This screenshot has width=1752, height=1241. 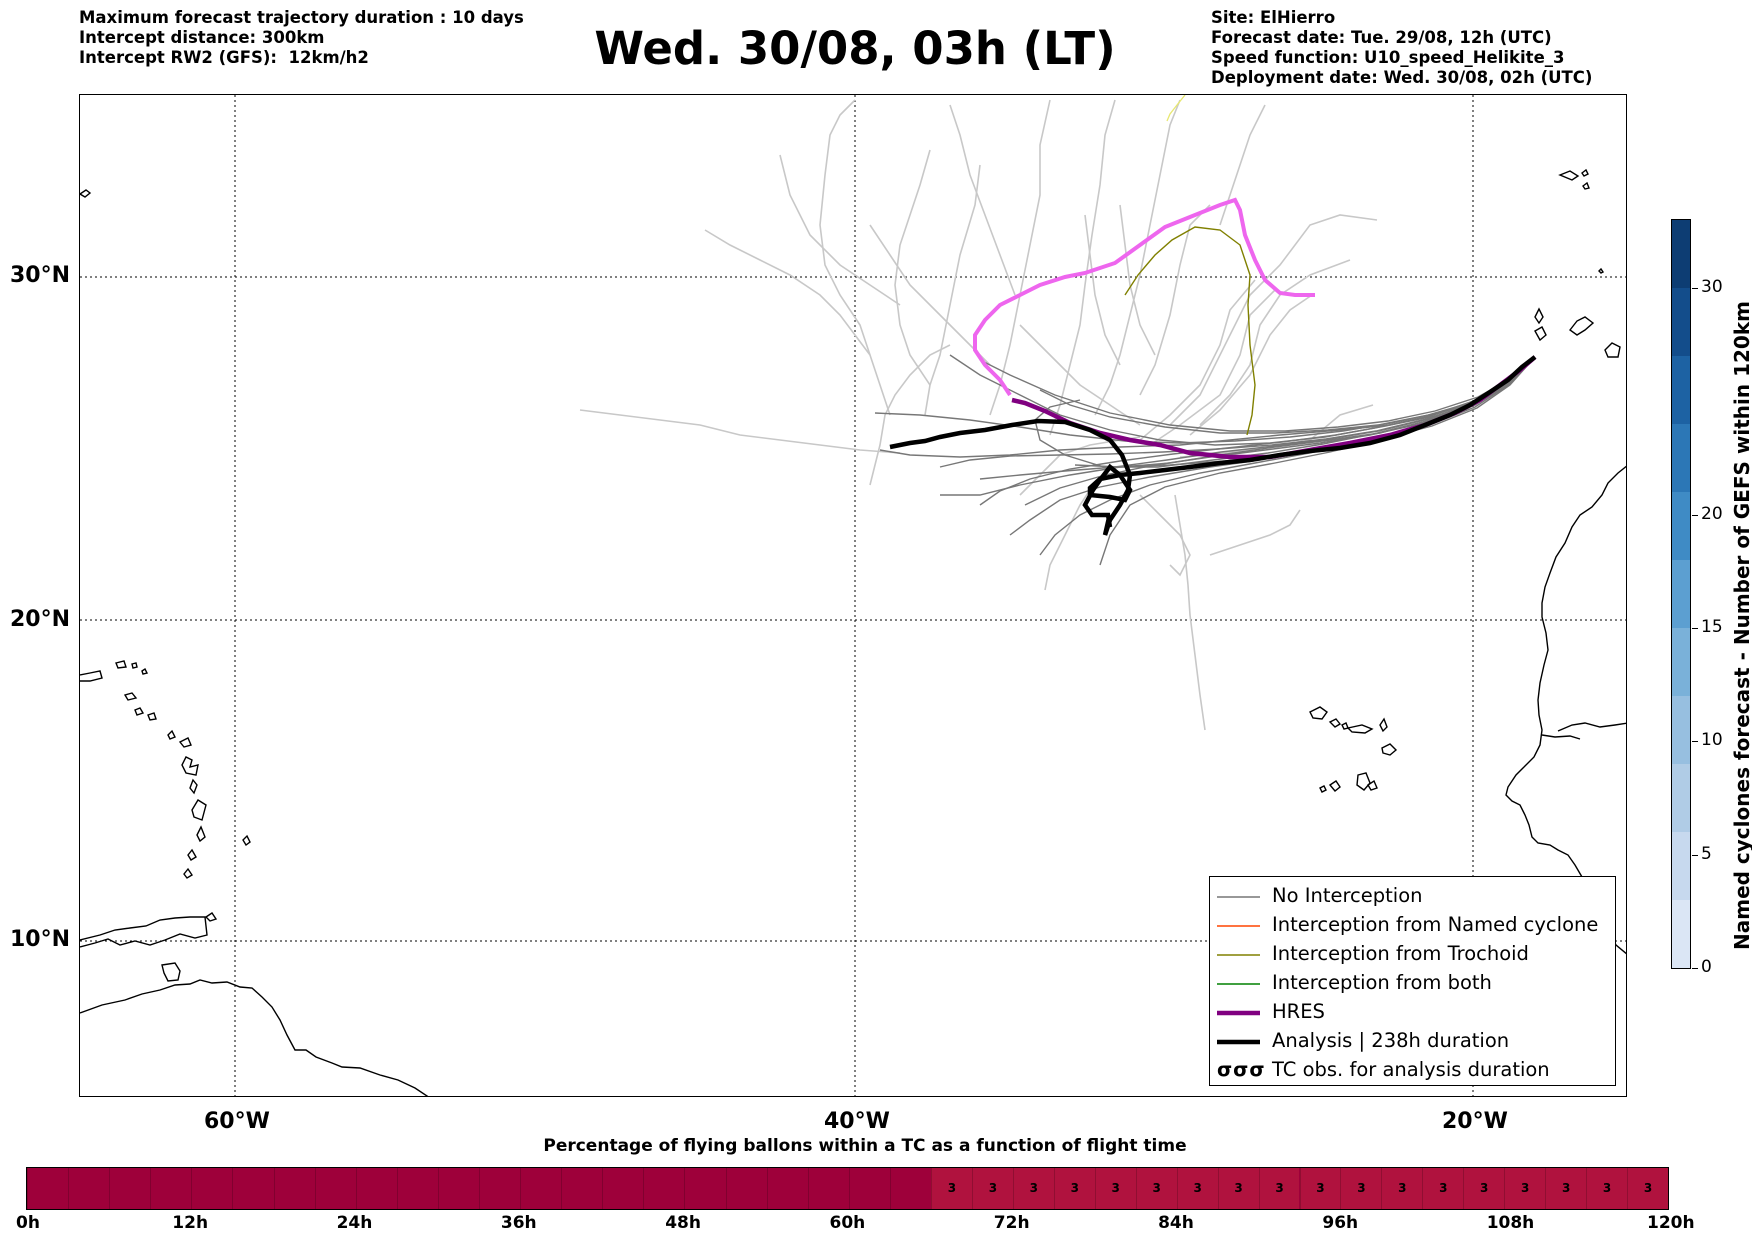 I want to click on colorbar-tick-label-2: 10, so click(x=1712, y=740).